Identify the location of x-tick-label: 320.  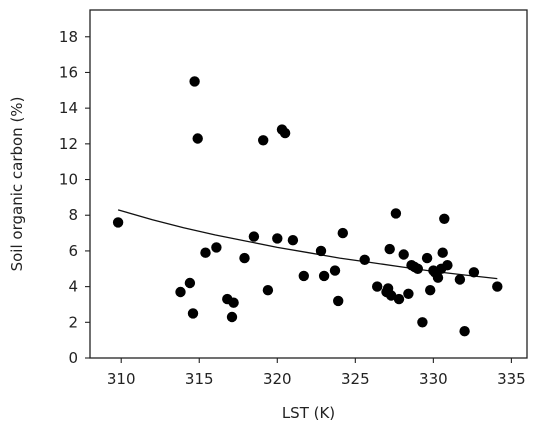
(277, 379).